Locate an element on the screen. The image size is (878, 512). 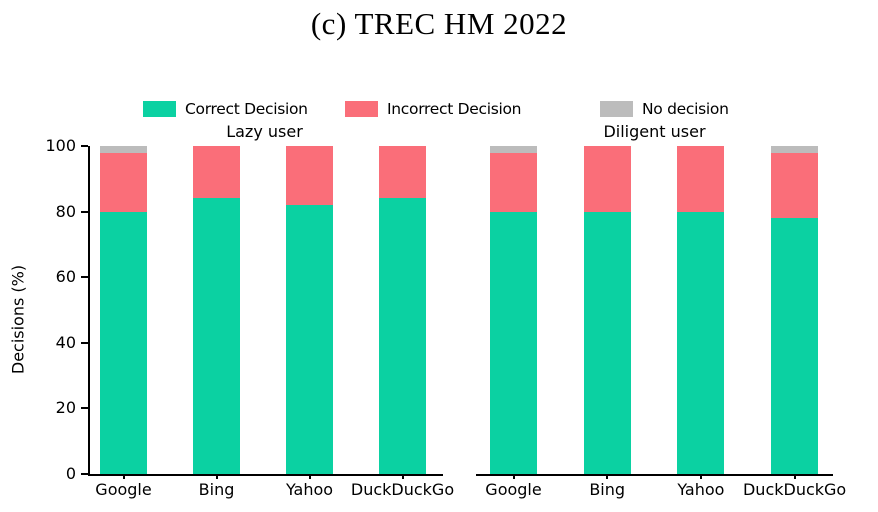
legend-label-correct-decision: Correct Decision is located at coordinates (246, 109).